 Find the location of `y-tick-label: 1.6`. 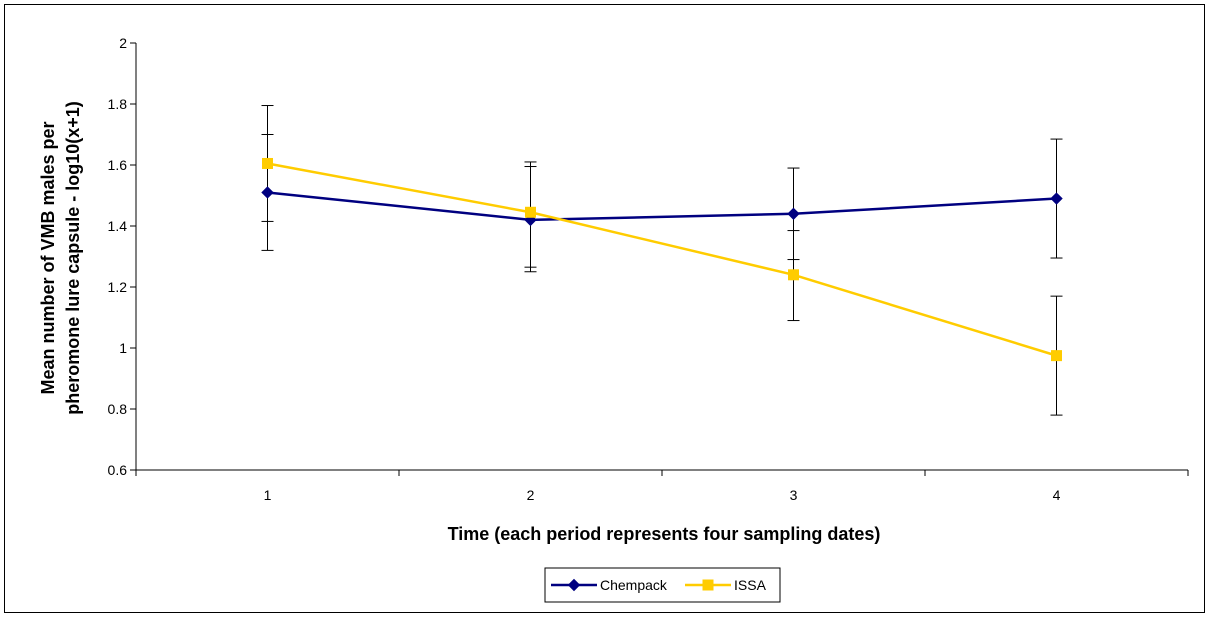

y-tick-label: 1.6 is located at coordinates (118, 165).